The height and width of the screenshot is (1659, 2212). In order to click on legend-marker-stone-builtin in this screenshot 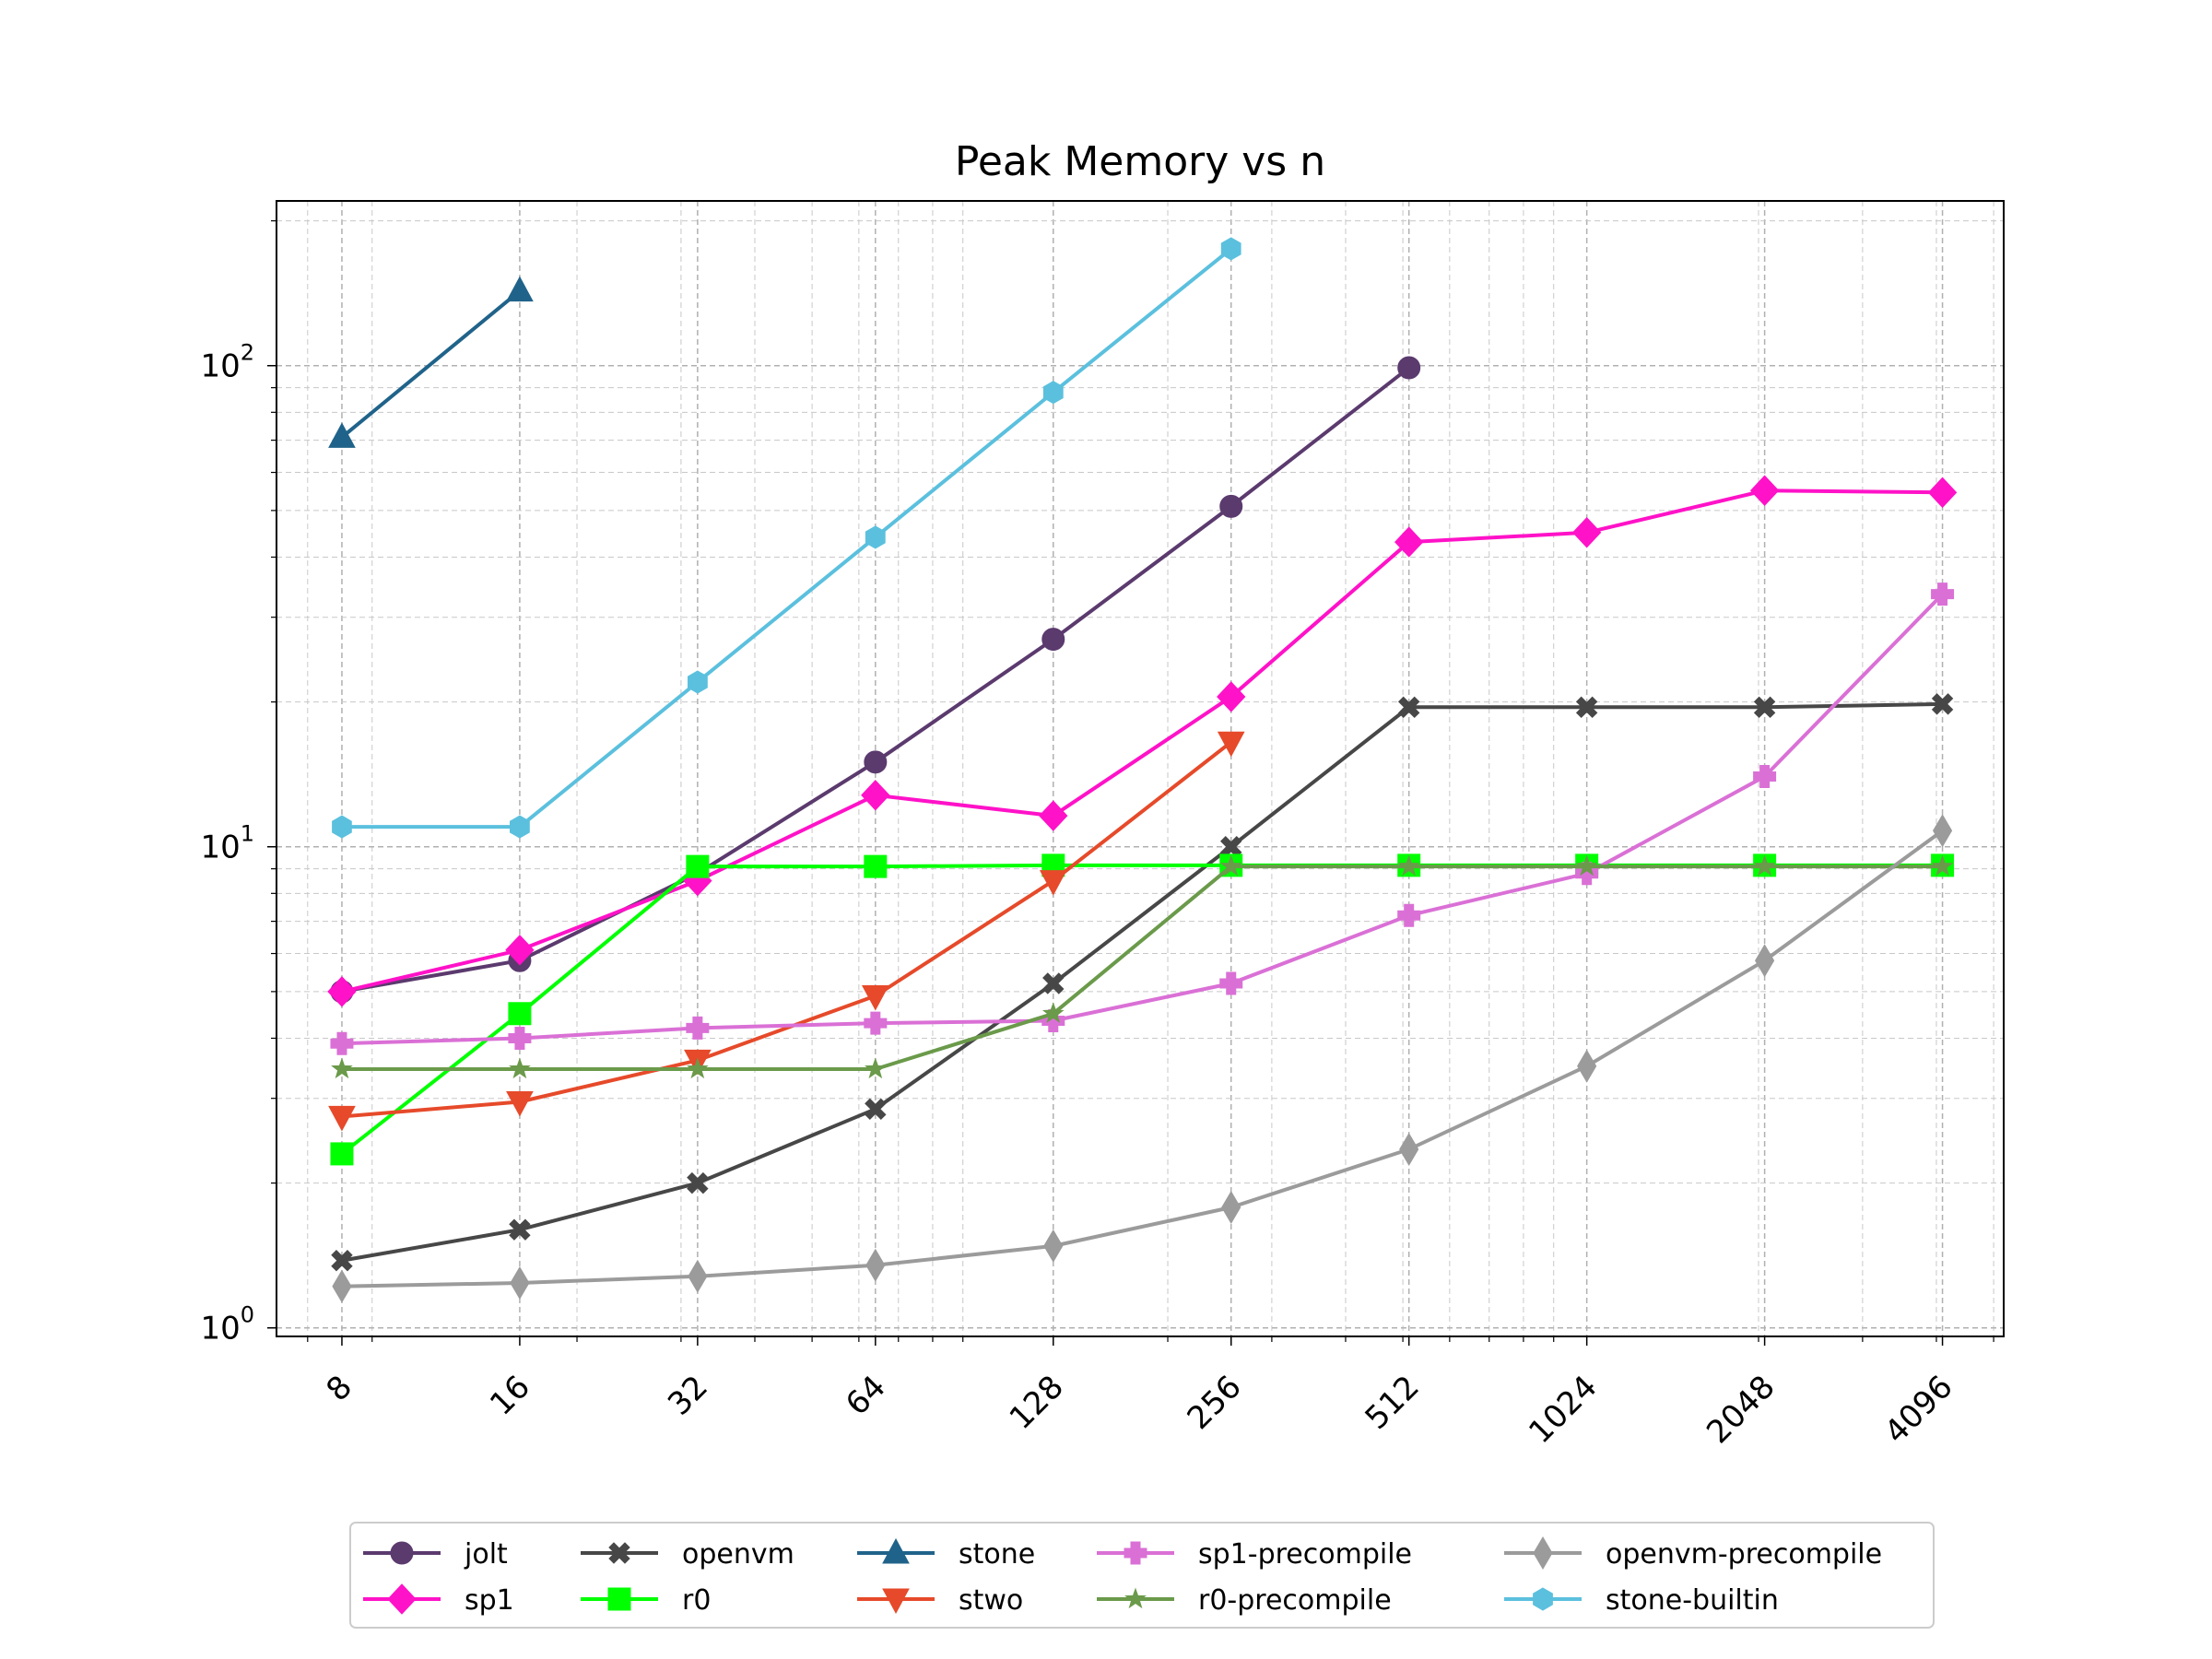, I will do `click(1543, 1599)`.